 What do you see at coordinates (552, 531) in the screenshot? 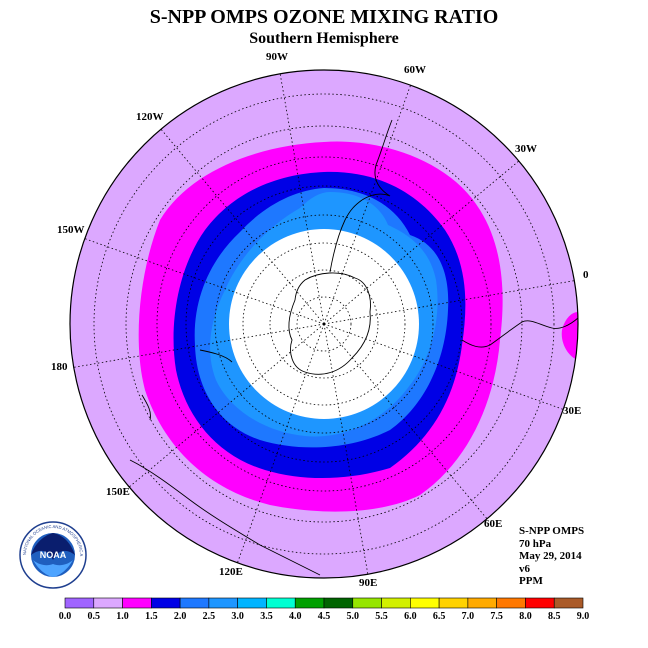
I see `instrument-label: S-NPP OMPS` at bounding box center [552, 531].